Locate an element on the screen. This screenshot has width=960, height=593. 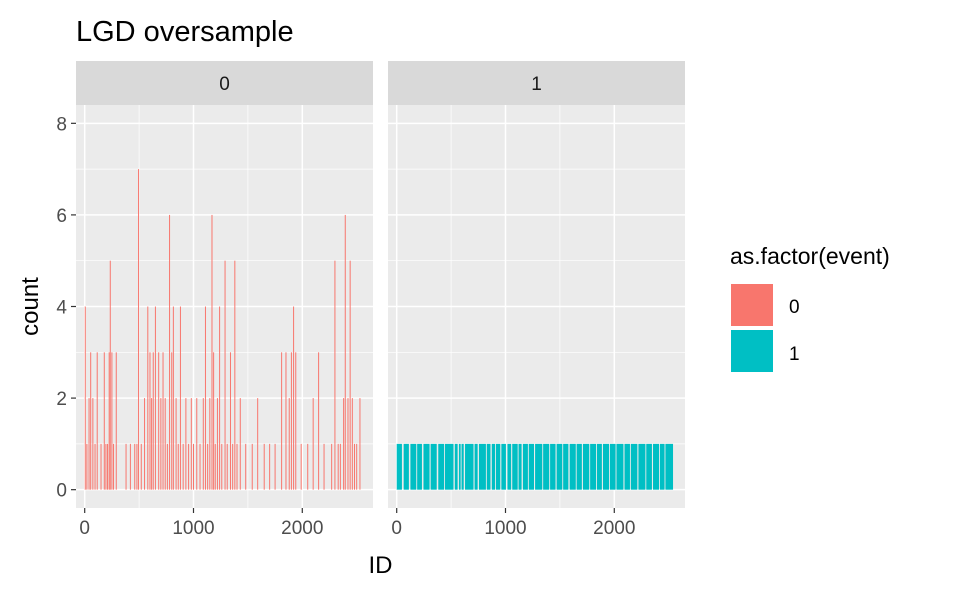
x-axis-title: ID is located at coordinates (381, 565).